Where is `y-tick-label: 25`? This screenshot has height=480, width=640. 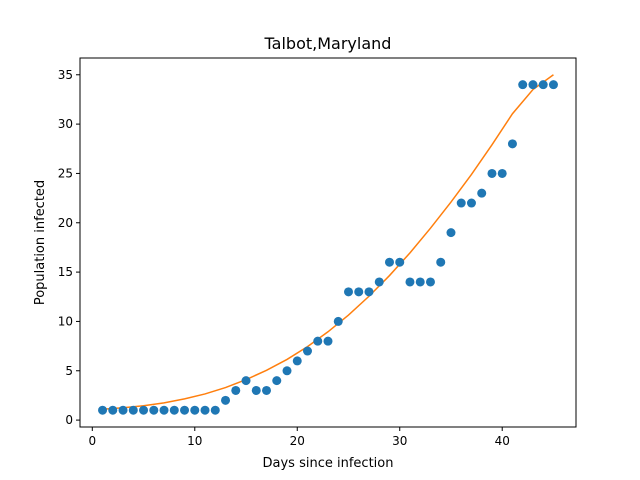
y-tick-label: 25 is located at coordinates (65, 173).